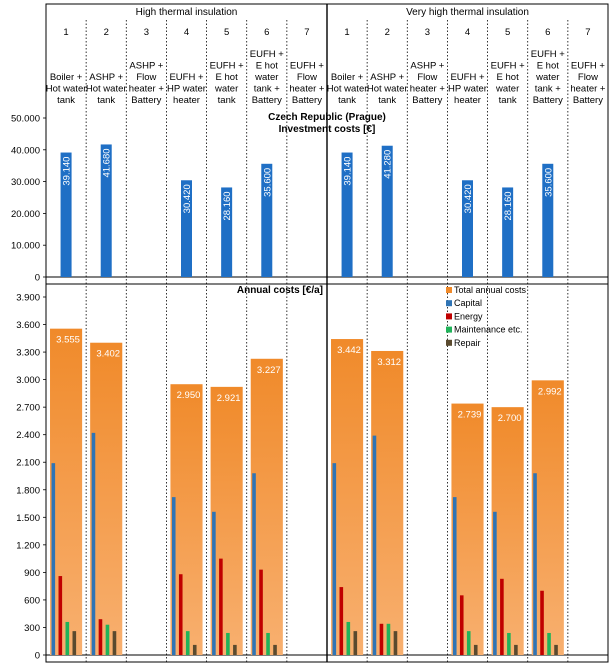 The image size is (613, 666). I want to click on y-tick-label-annual: 3.000, so click(28, 380).